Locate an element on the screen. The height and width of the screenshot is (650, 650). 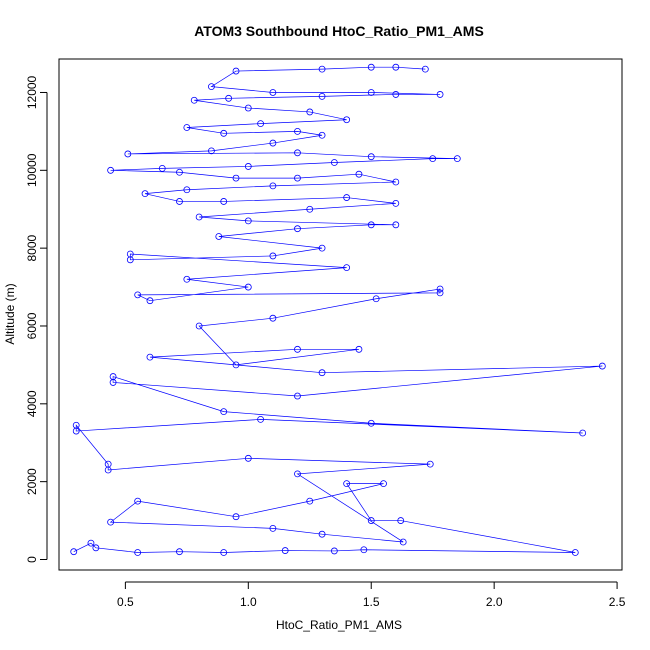
y-axis: 0 2000 4000 6000 8000 10000 12000 is located at coordinates (36, 319).